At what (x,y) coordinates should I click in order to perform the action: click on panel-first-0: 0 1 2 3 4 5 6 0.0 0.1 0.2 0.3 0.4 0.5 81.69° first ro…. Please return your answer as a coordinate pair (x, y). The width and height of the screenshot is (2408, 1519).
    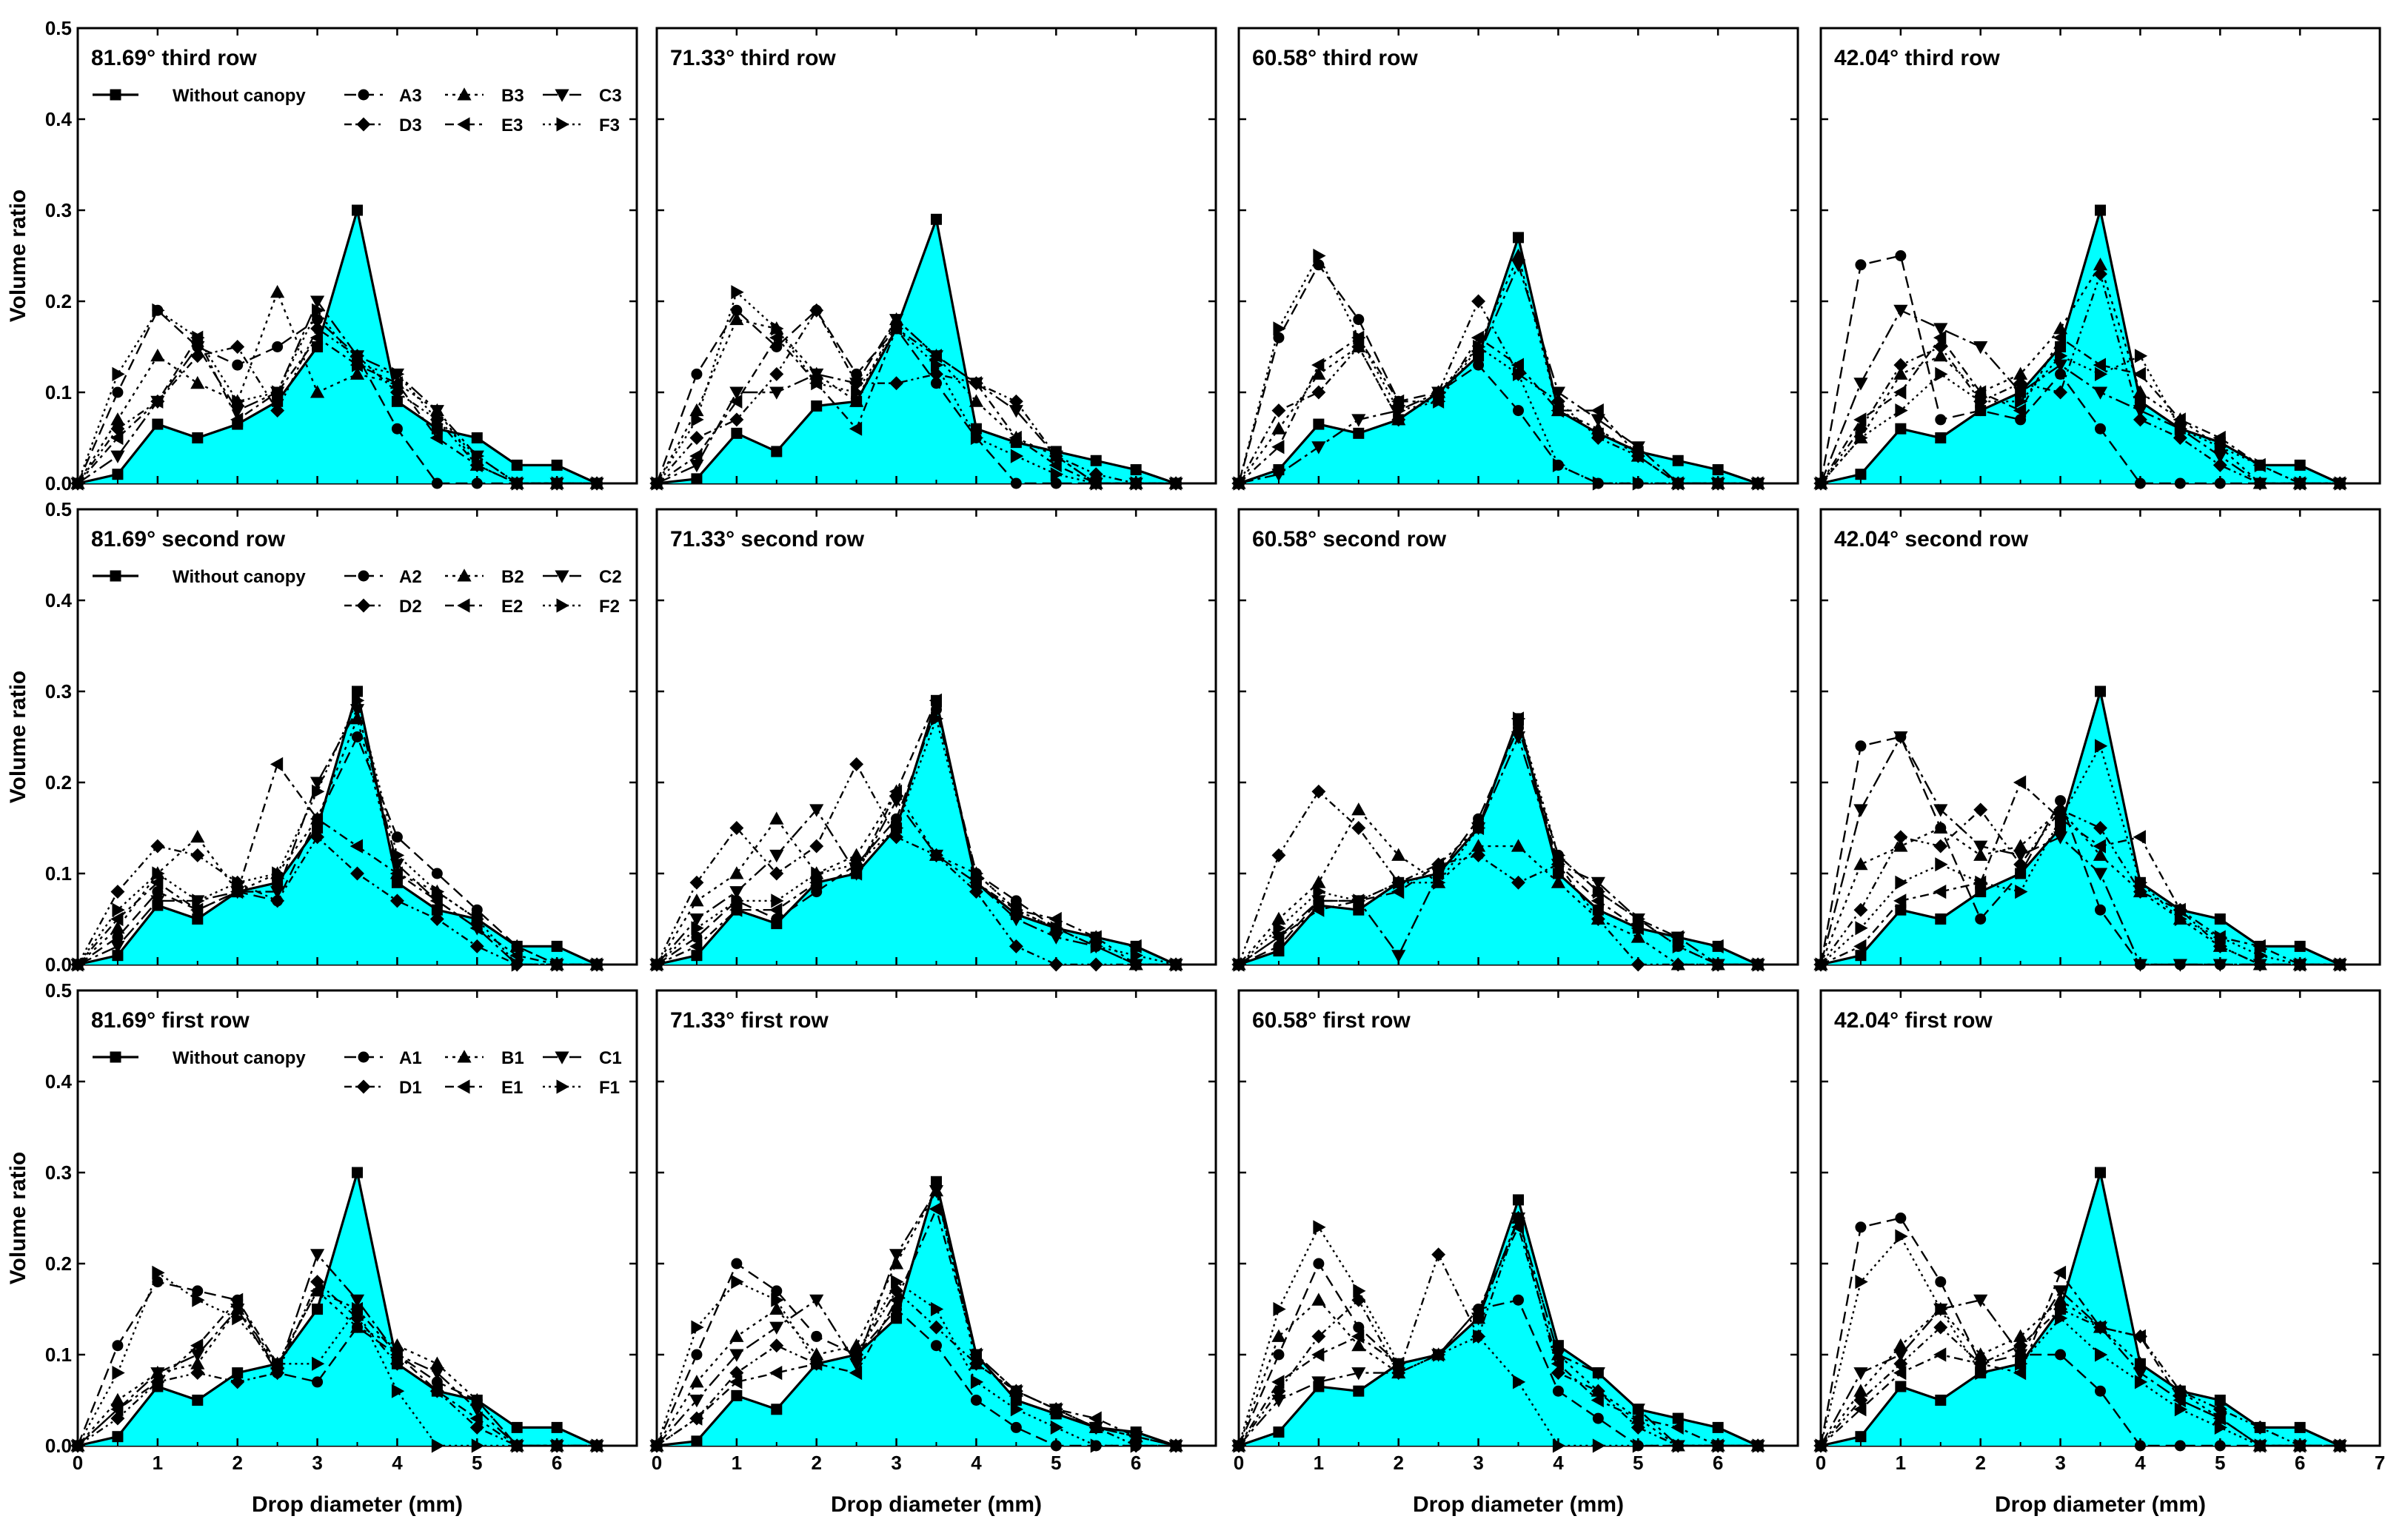
    Looking at the image, I should click on (341, 1226).